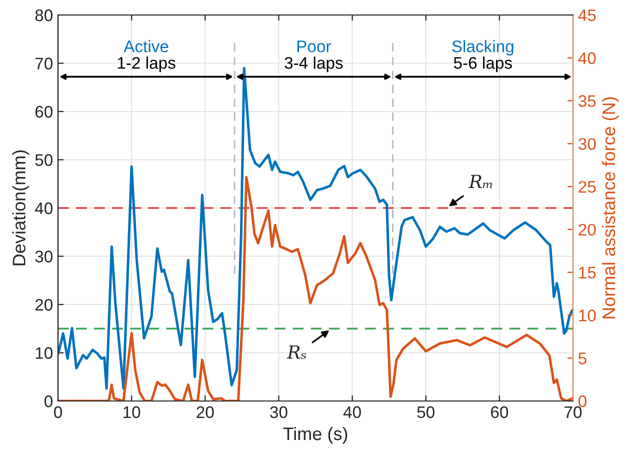 The width and height of the screenshot is (626, 456). I want to click on y2-tick-label: 25, so click(587, 186).